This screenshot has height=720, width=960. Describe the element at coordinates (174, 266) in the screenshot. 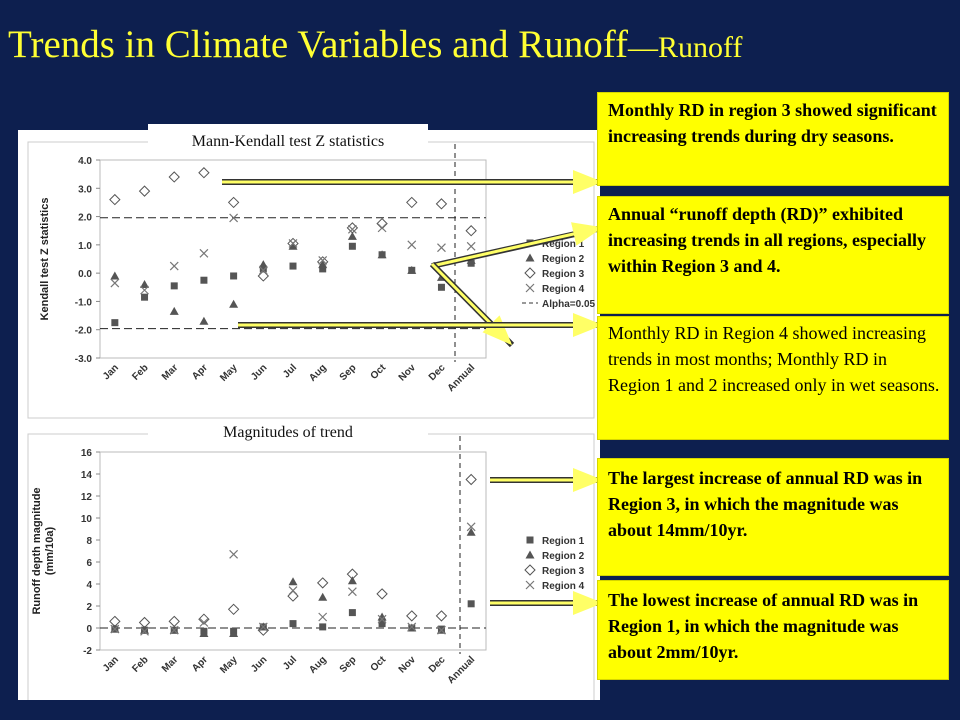

I see `chart-1-point-region-4-mar` at that location.